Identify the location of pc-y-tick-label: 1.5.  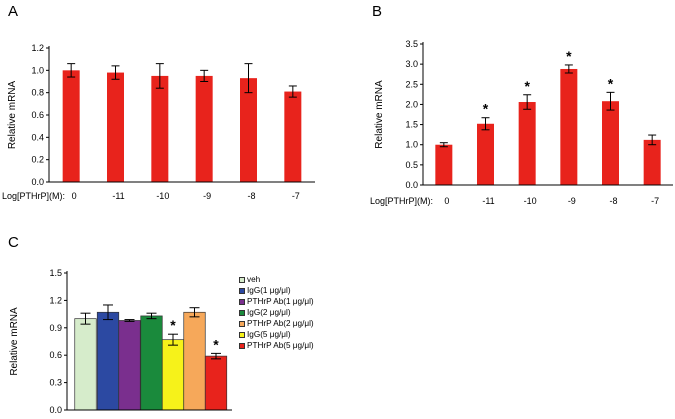
(55, 273).